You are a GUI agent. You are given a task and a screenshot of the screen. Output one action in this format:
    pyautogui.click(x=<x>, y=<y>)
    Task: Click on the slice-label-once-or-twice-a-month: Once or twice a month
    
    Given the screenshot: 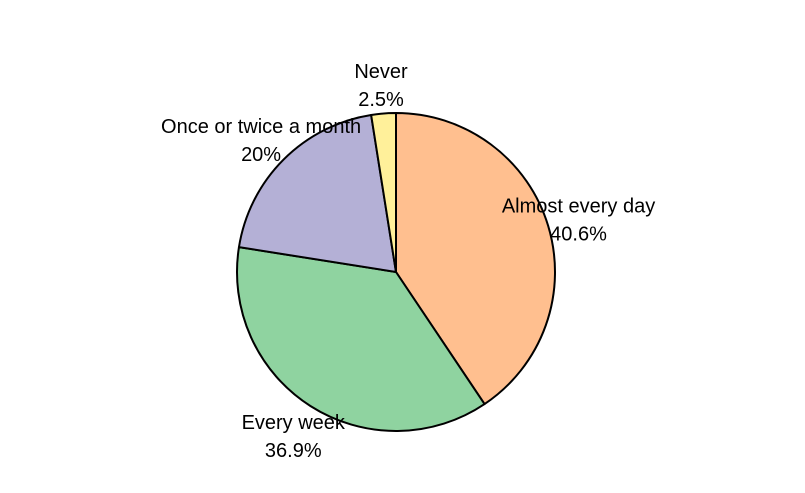 What is the action you would take?
    pyautogui.click(x=261, y=127)
    